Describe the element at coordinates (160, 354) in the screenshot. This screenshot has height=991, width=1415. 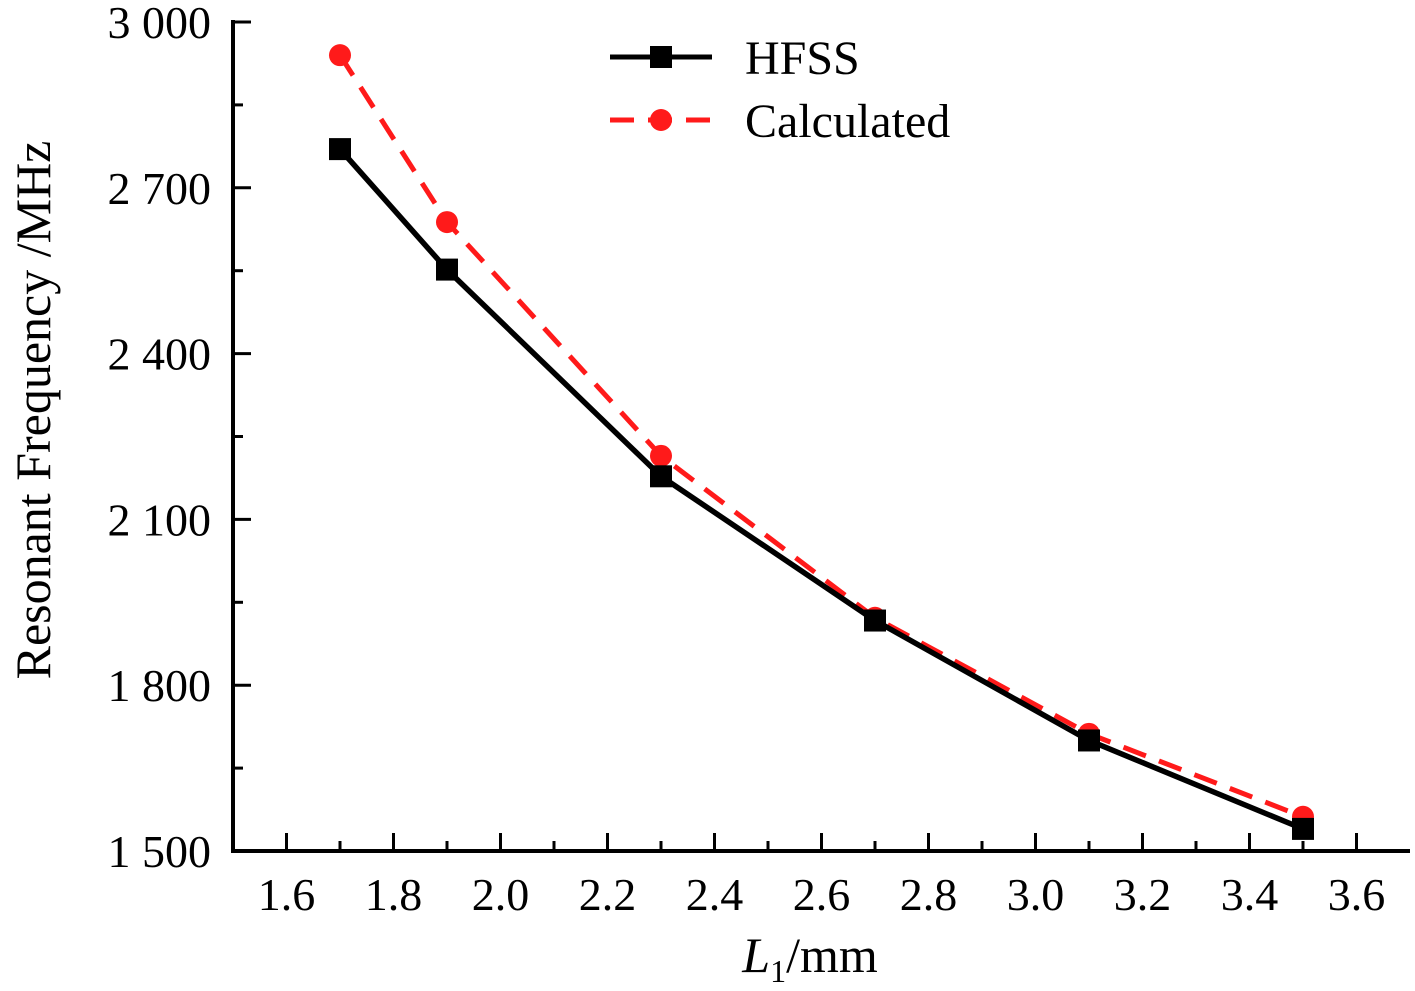
I see `y-tick-label: 2 400` at that location.